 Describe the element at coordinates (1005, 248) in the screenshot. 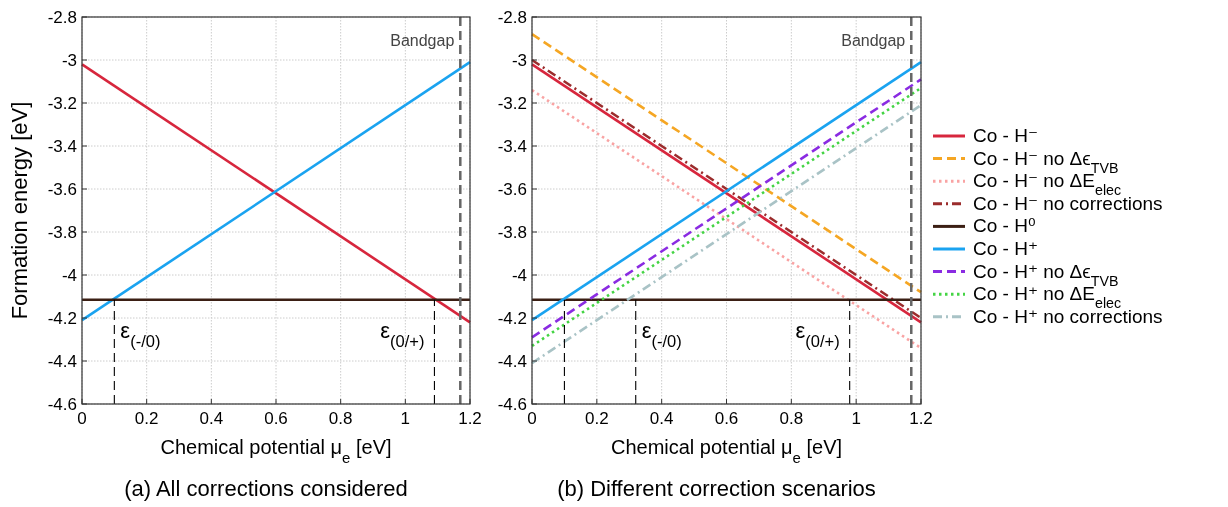

I see `legend-label: Co - H⁺` at that location.